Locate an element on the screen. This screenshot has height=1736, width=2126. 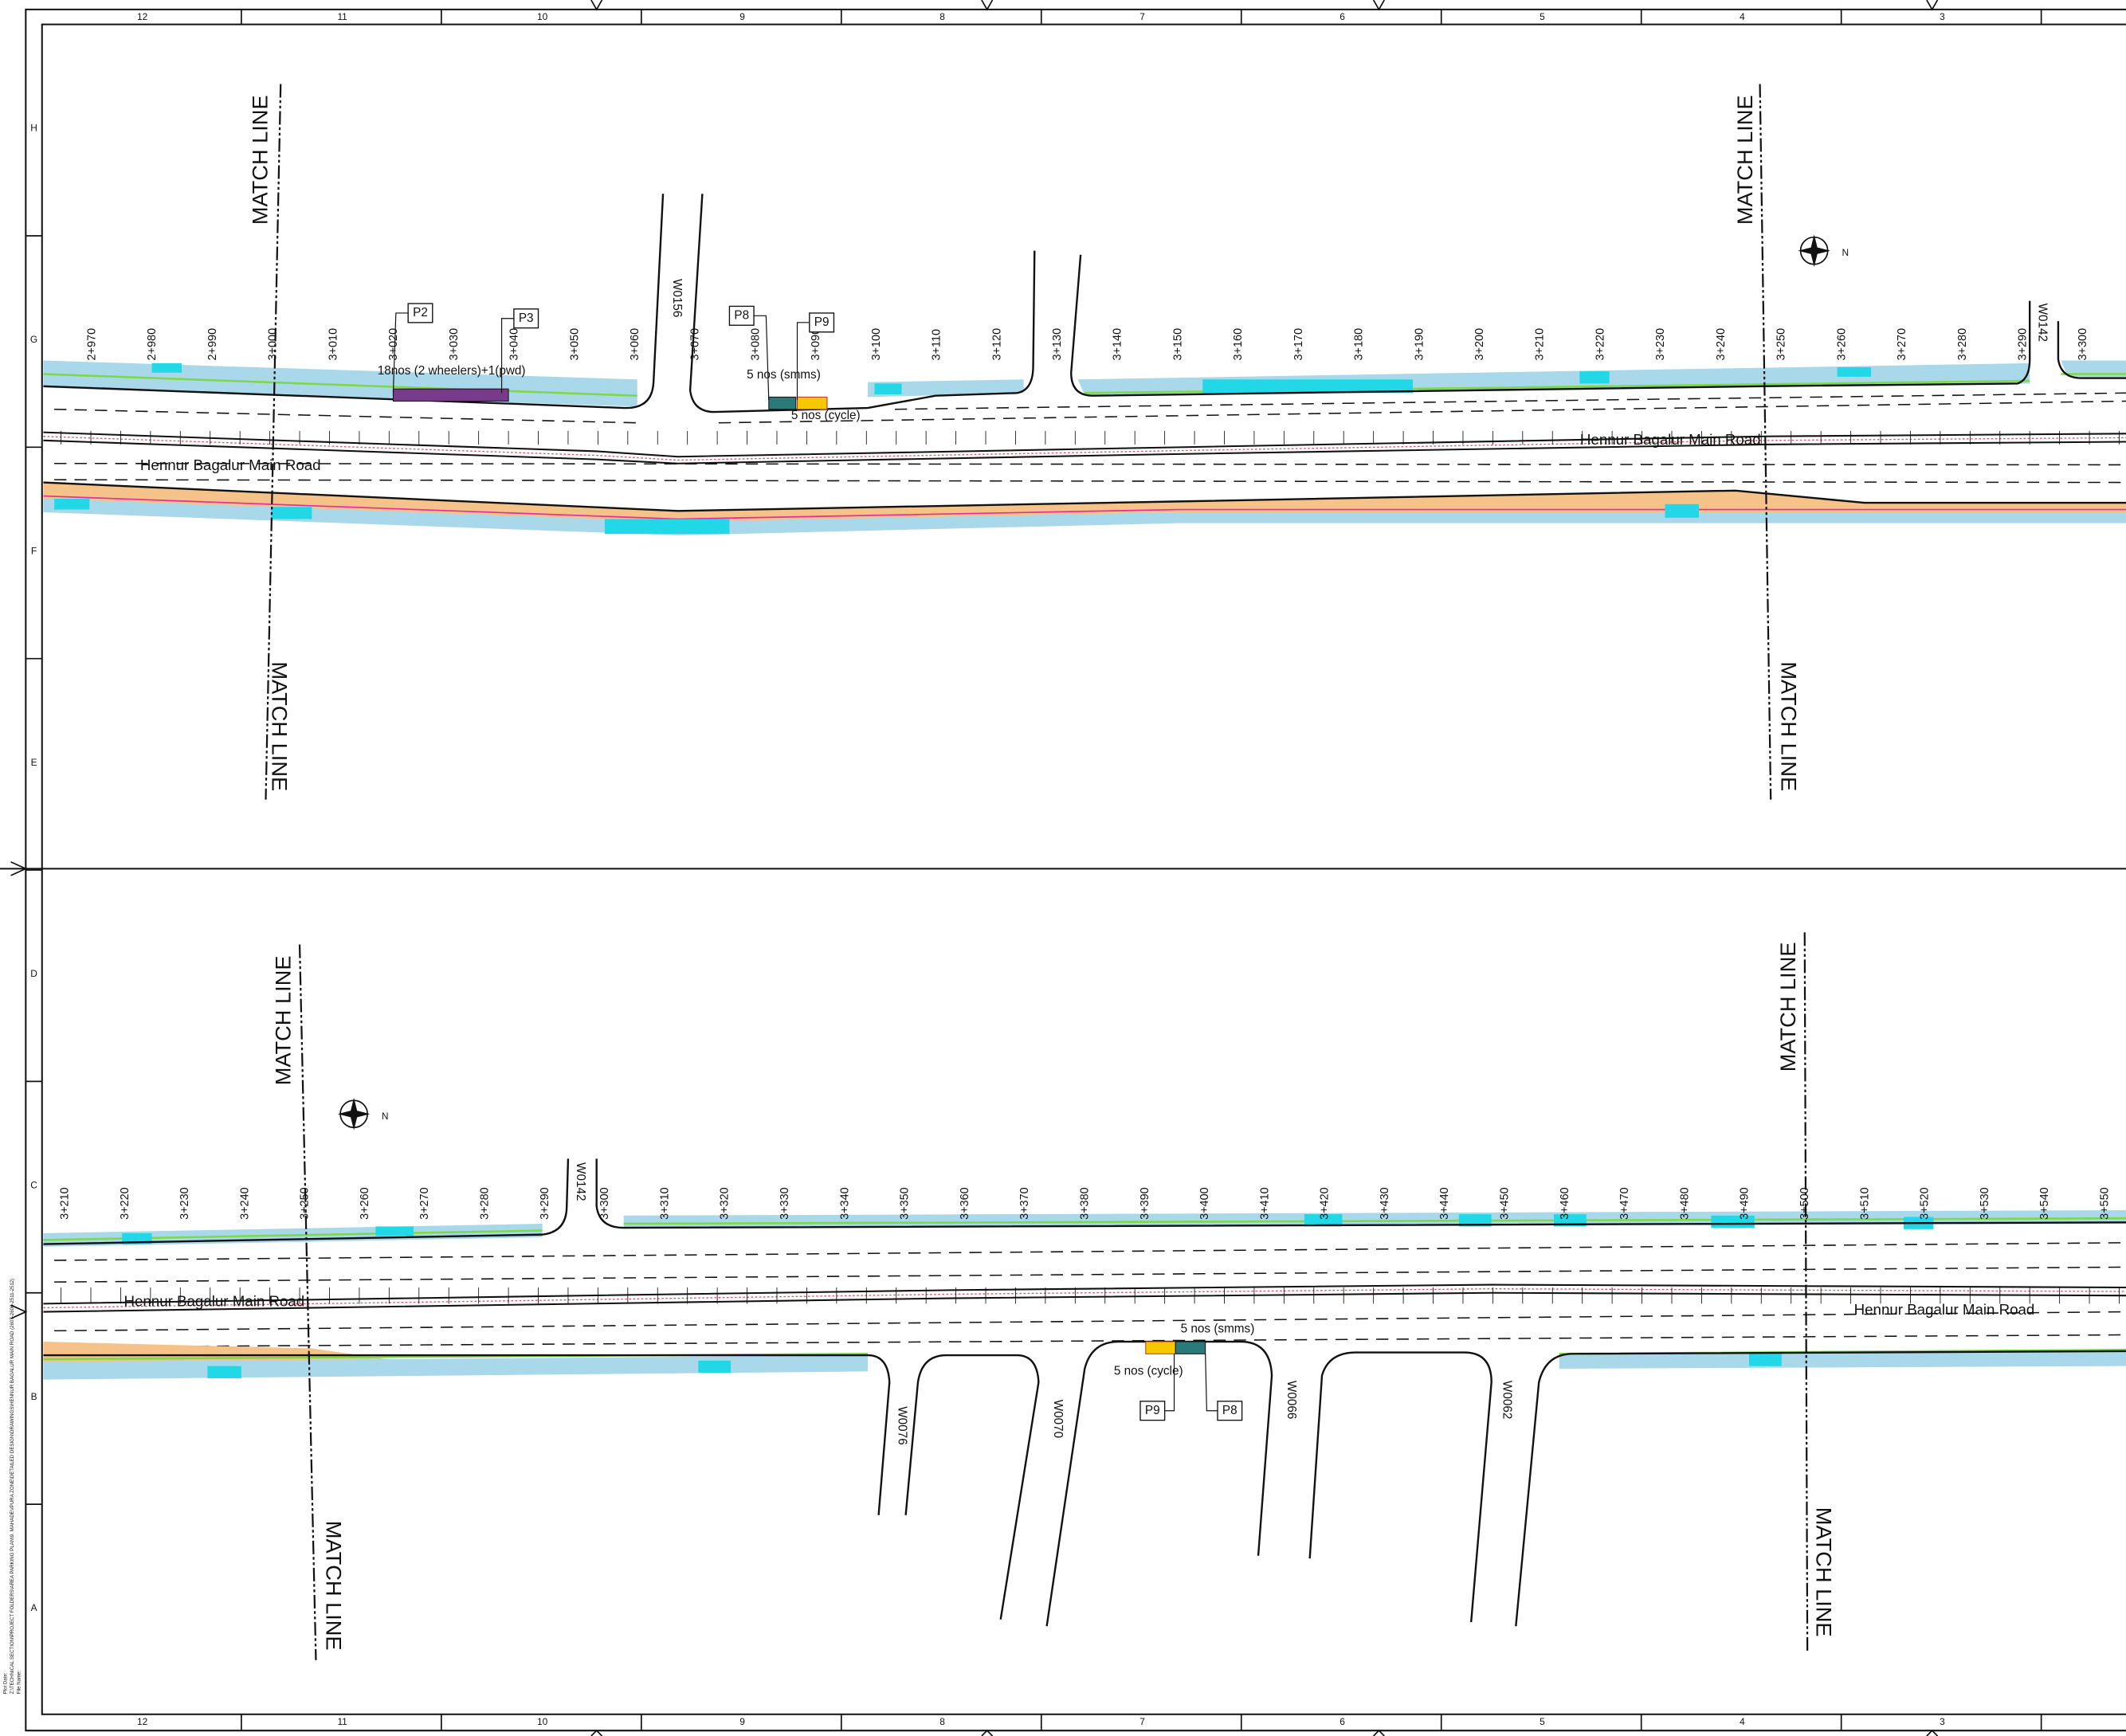
parking-tag: P9 is located at coordinates (1152, 1410).